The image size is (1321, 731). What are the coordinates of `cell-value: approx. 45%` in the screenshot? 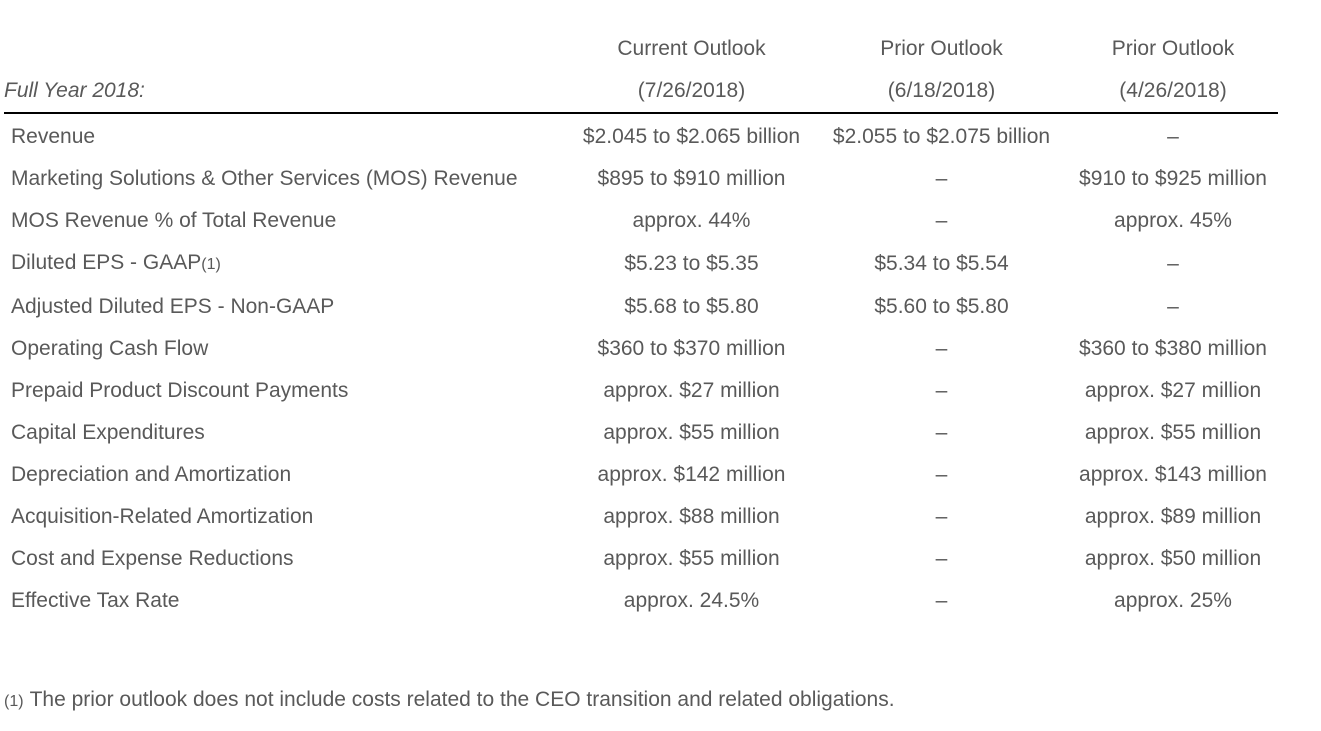 It's located at (1173, 220).